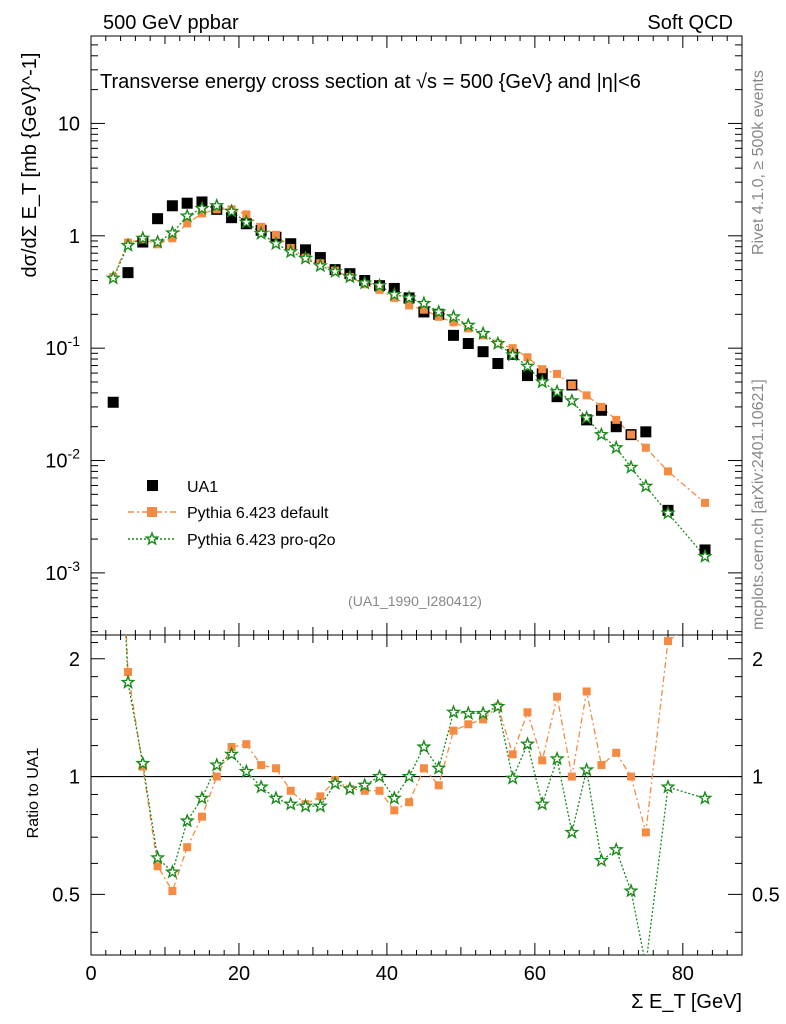 The width and height of the screenshot is (786, 1024). What do you see at coordinates (171, 23) in the screenshot?
I see `header-left: 500 GeV ppbar` at bounding box center [171, 23].